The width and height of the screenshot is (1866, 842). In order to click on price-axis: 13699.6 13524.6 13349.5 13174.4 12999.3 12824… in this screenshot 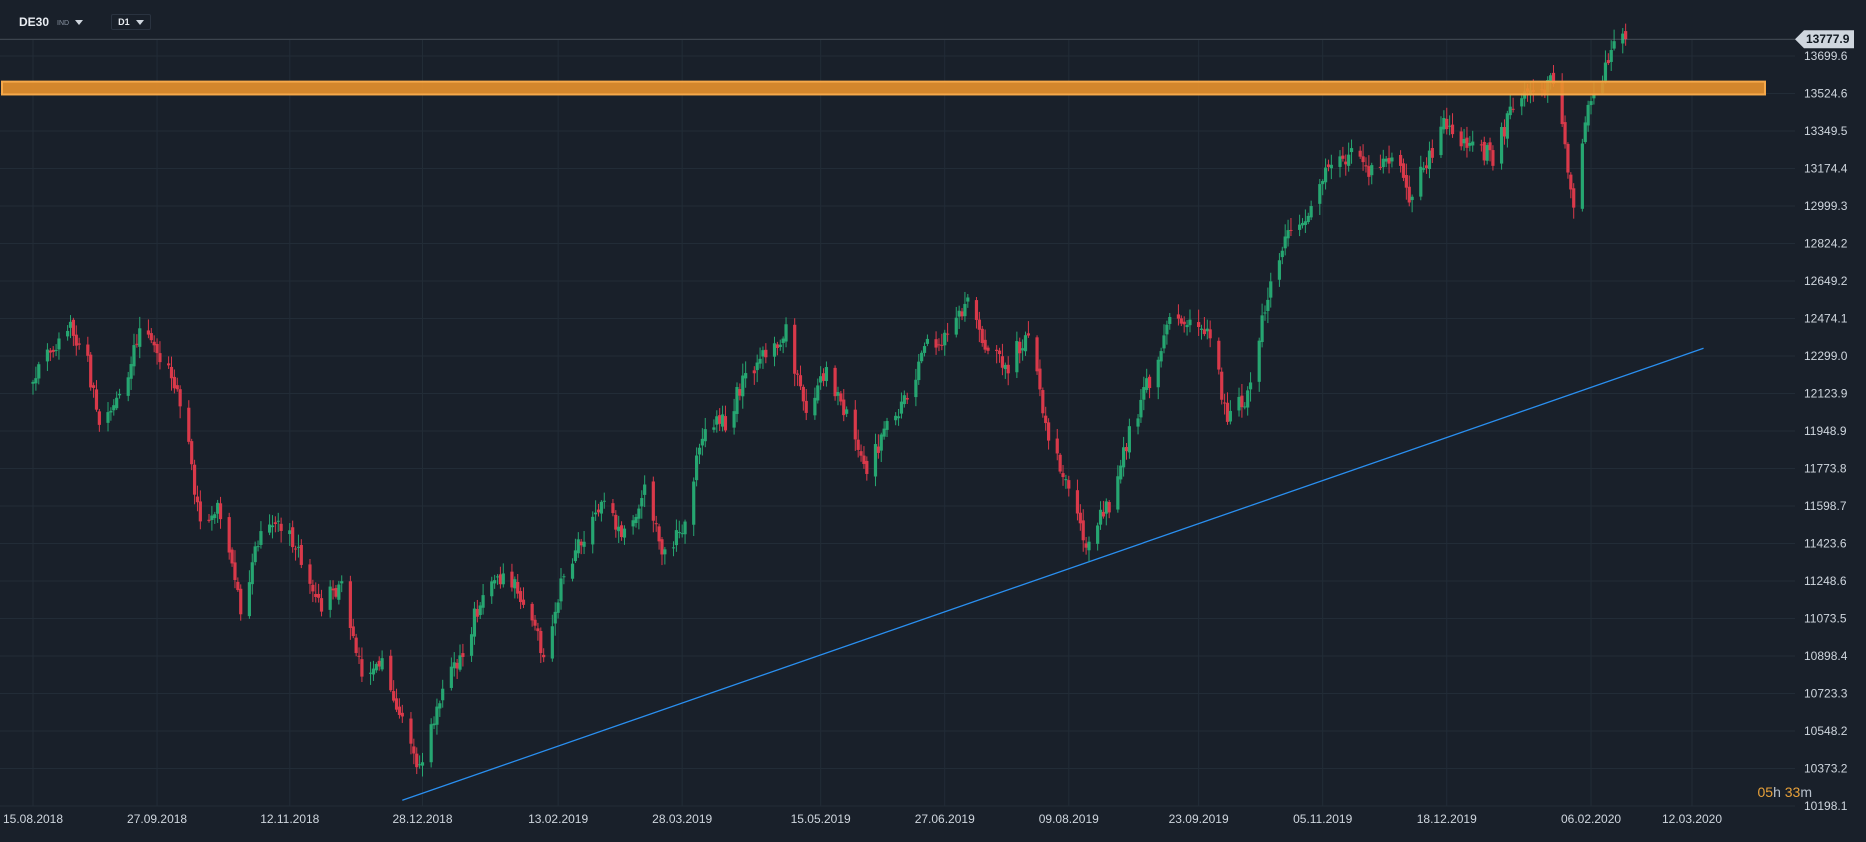, I will do `click(1824, 421)`.